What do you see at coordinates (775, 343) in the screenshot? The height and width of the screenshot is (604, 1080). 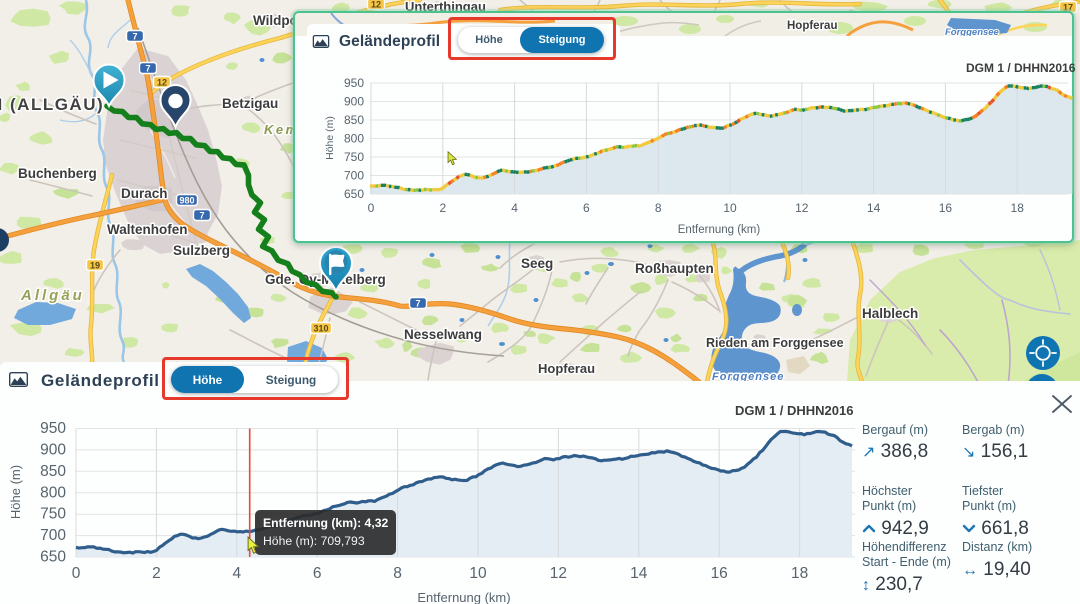 I see `svg-text: Rieden am Forggensee` at bounding box center [775, 343].